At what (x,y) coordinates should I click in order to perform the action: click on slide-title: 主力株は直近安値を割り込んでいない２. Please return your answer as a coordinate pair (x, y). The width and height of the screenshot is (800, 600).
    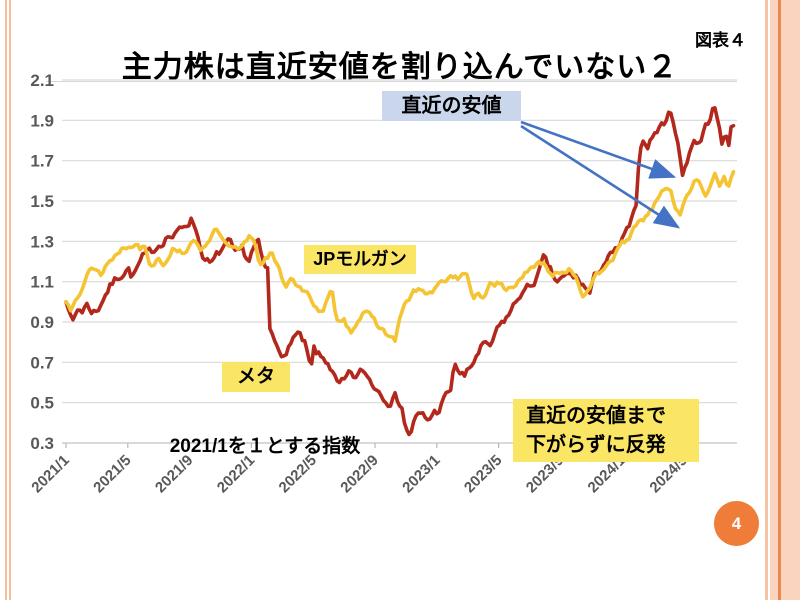
    Looking at the image, I should click on (400, 67).